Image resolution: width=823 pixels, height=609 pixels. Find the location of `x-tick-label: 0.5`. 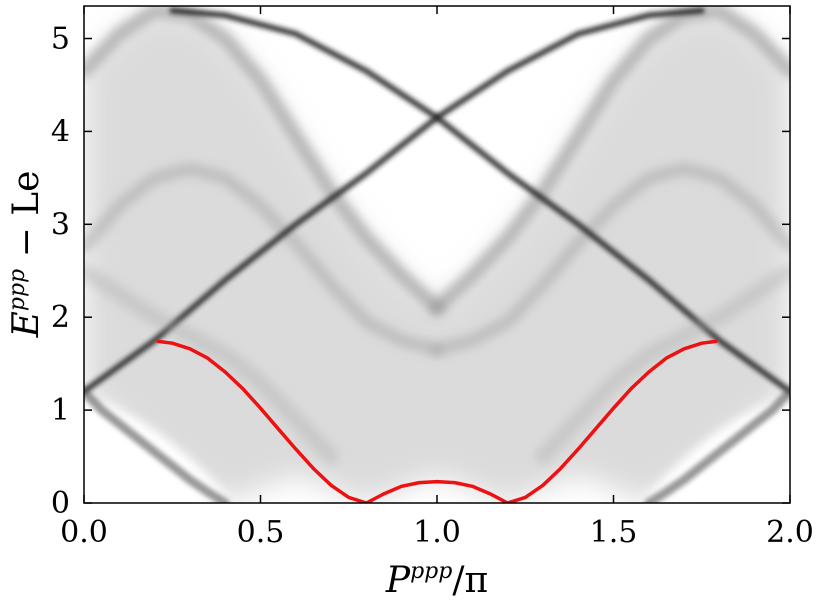

x-tick-label: 0.5 is located at coordinates (261, 532).